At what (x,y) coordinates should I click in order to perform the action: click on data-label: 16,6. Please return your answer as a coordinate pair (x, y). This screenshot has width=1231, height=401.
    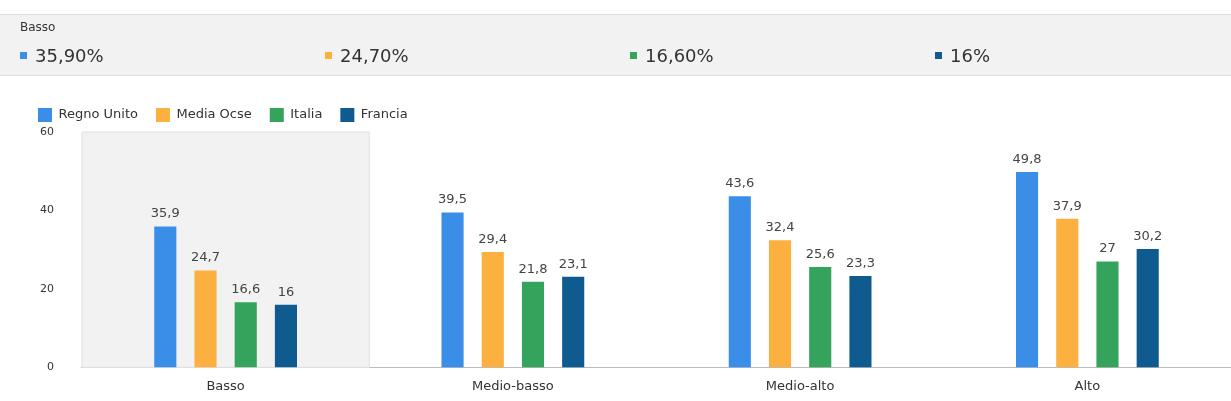
    Looking at the image, I should click on (246, 289).